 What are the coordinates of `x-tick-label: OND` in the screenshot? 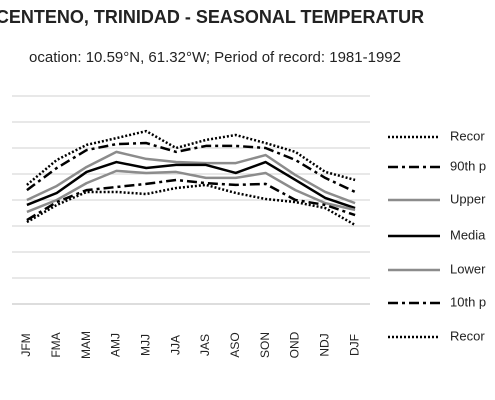 It's located at (295, 344).